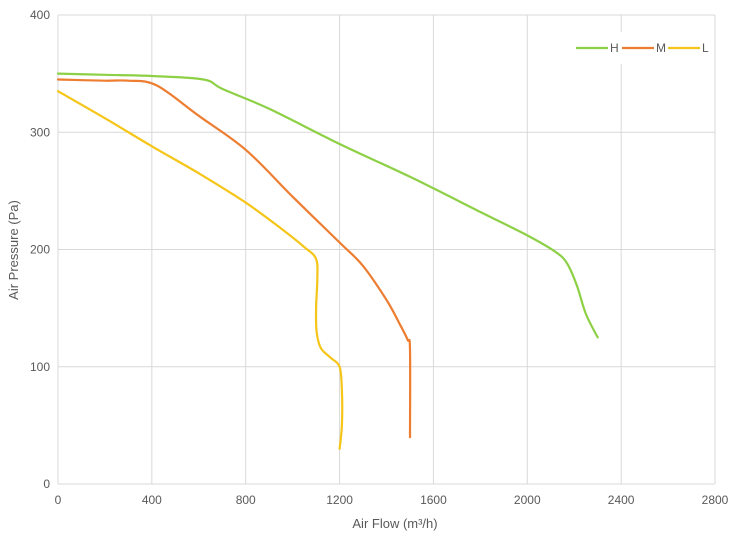 The image size is (745, 539). Describe the element at coordinates (40, 250) in the screenshot. I see `y-tick-label: 200` at that location.